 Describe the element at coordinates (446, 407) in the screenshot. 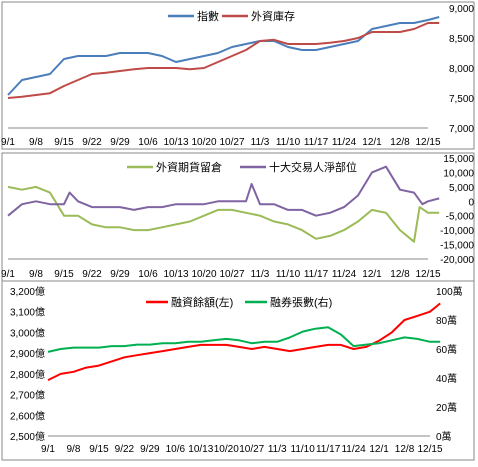

I see `y2-tick-label: 20萬` at that location.